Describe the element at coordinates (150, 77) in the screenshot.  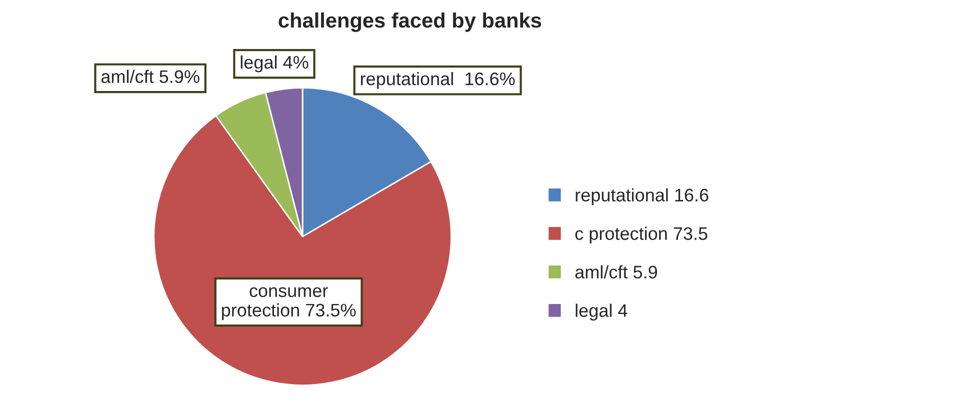
I see `data-label: aml/cft 5.9%` at that location.